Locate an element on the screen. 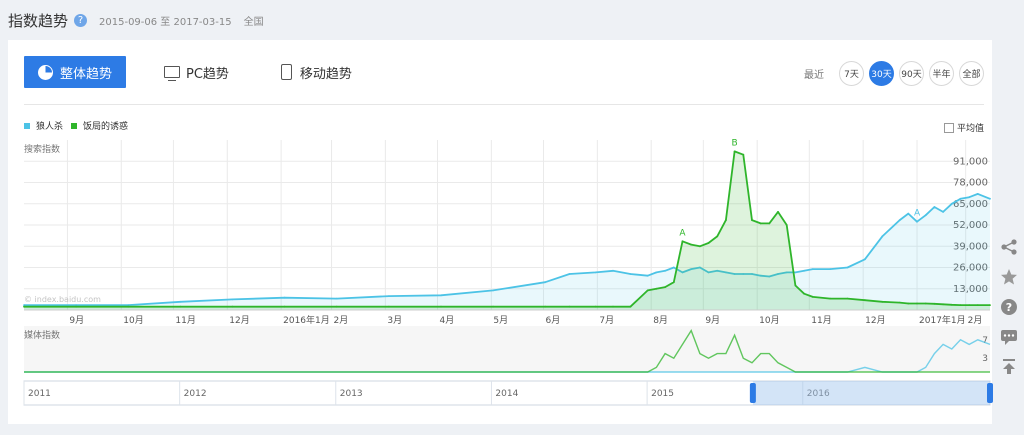 The width and height of the screenshot is (1024, 435). divider is located at coordinates (504, 104).